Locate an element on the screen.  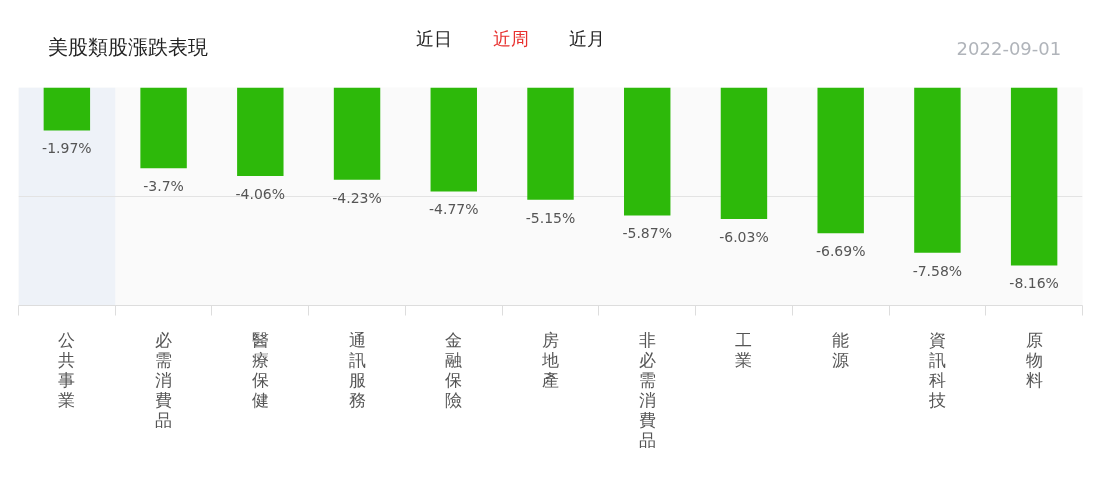
x-tick-label: 工業 is located at coordinates (744, 349).